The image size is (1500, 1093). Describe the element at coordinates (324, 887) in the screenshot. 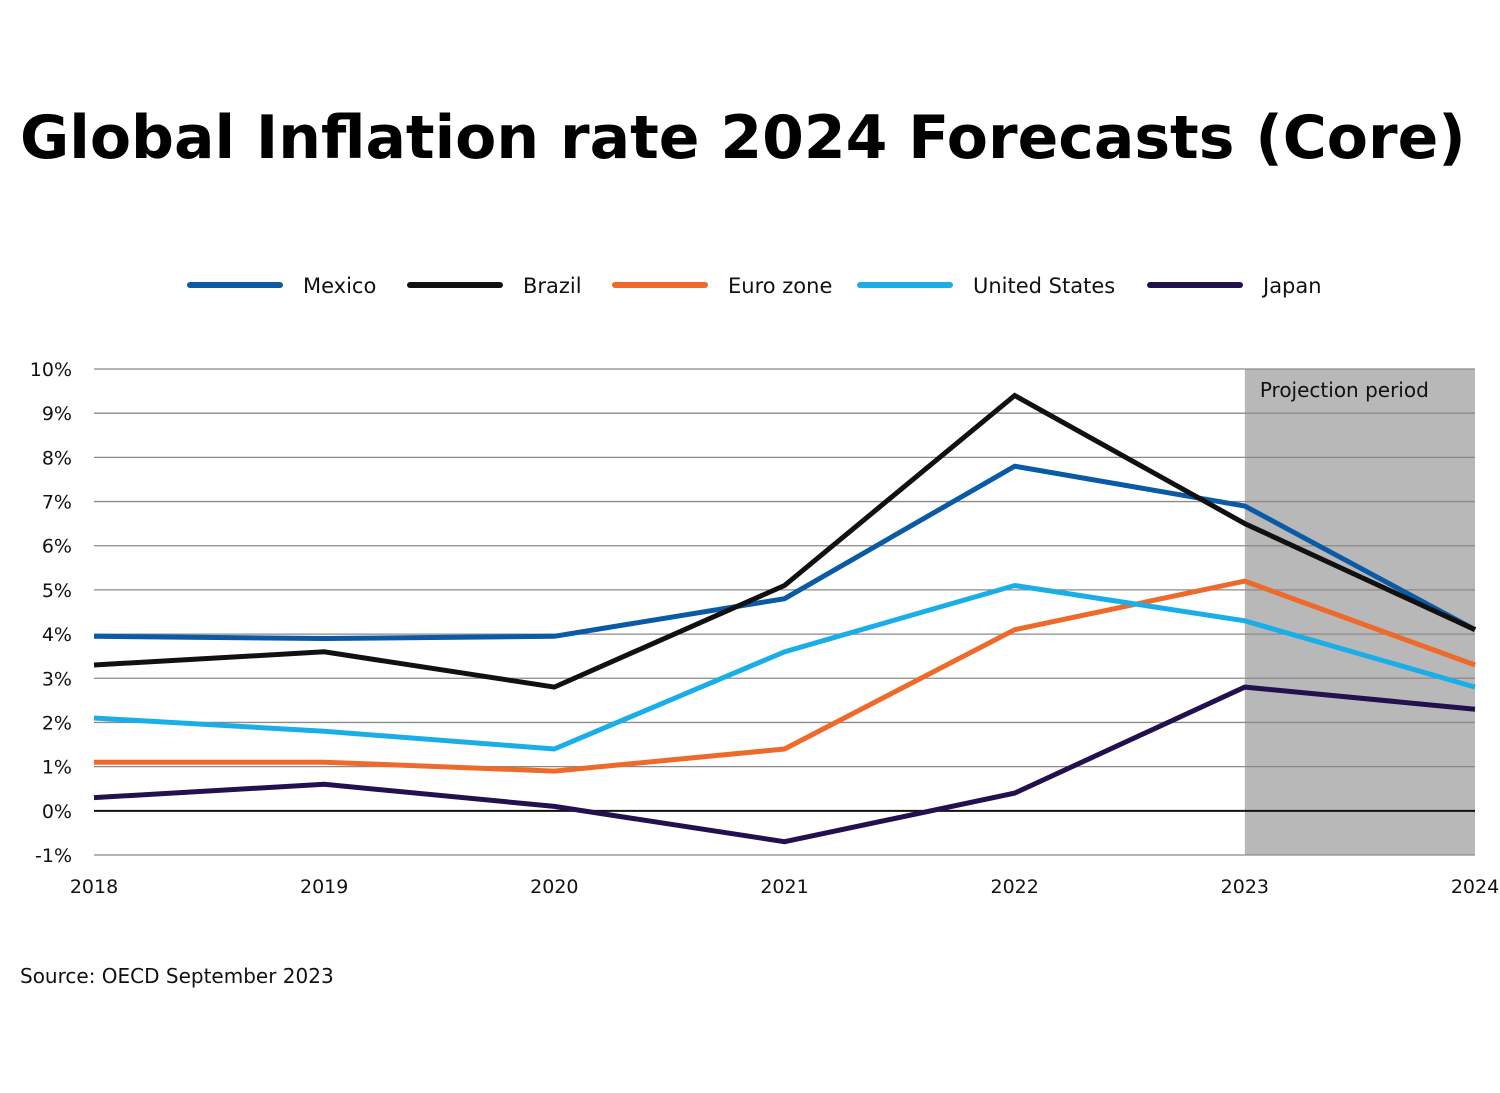

I see `x-tick-label: 2019` at that location.